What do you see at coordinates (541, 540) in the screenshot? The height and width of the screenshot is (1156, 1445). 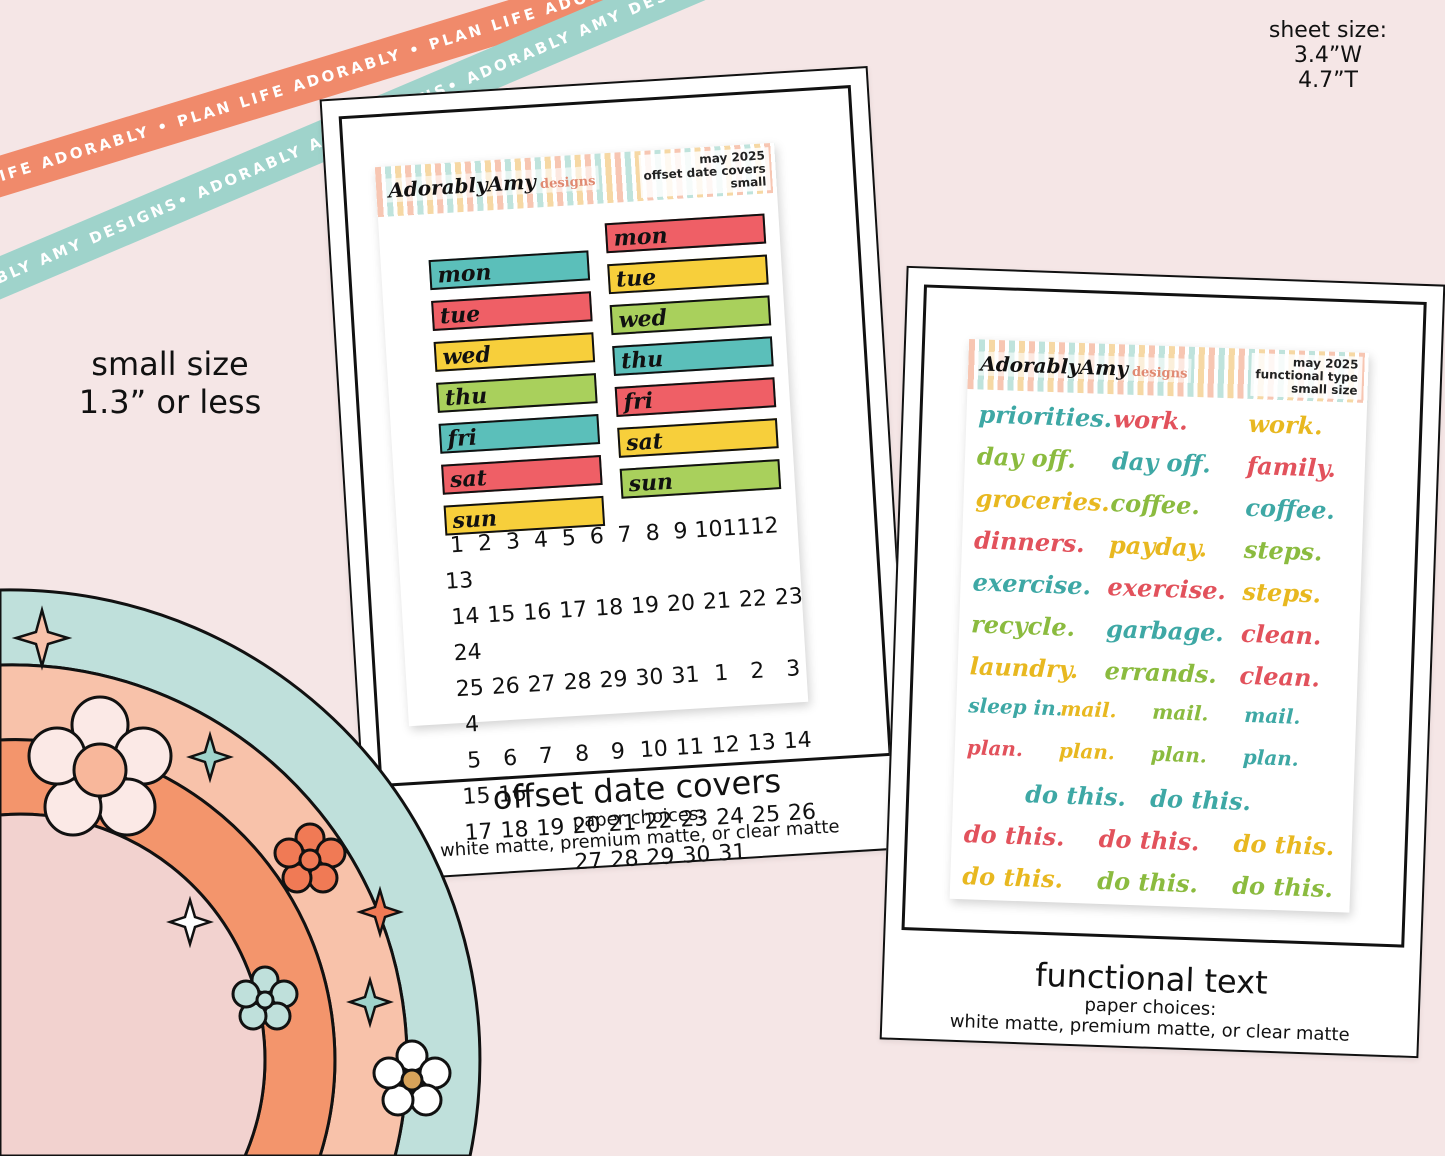 I see `date-number: 4` at bounding box center [541, 540].